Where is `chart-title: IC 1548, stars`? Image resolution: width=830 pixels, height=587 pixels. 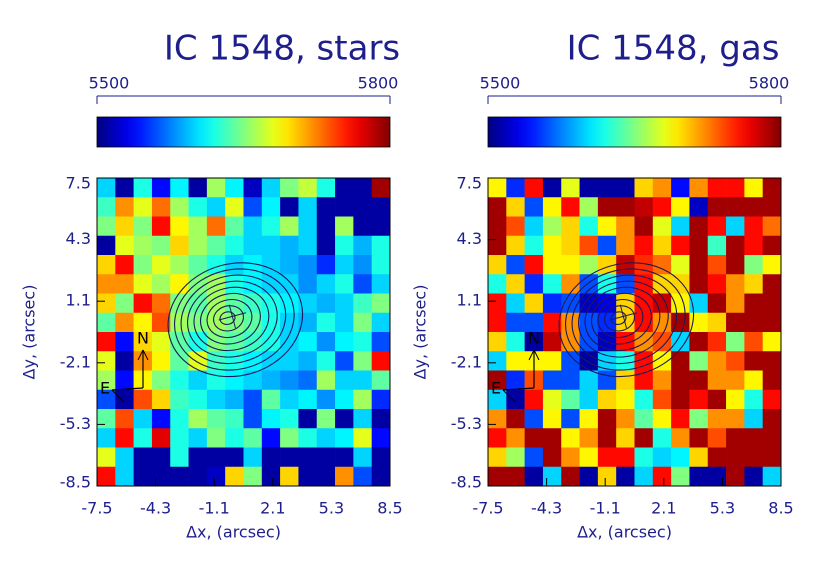
chart-title: IC 1548, stars is located at coordinates (282, 49).